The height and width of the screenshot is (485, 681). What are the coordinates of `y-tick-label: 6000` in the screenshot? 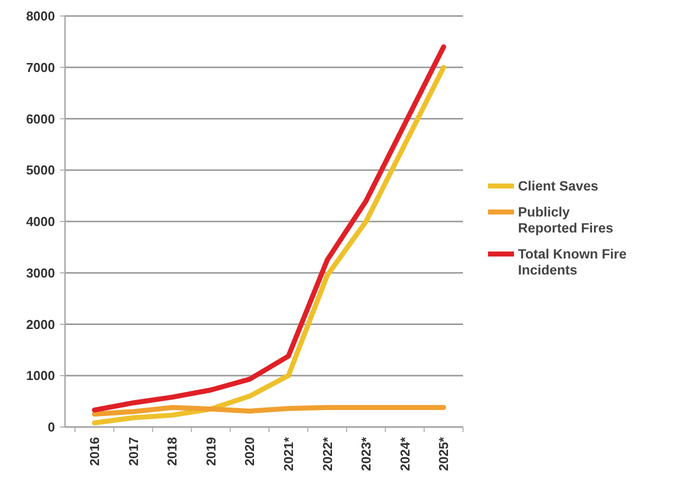 It's located at (40, 118).